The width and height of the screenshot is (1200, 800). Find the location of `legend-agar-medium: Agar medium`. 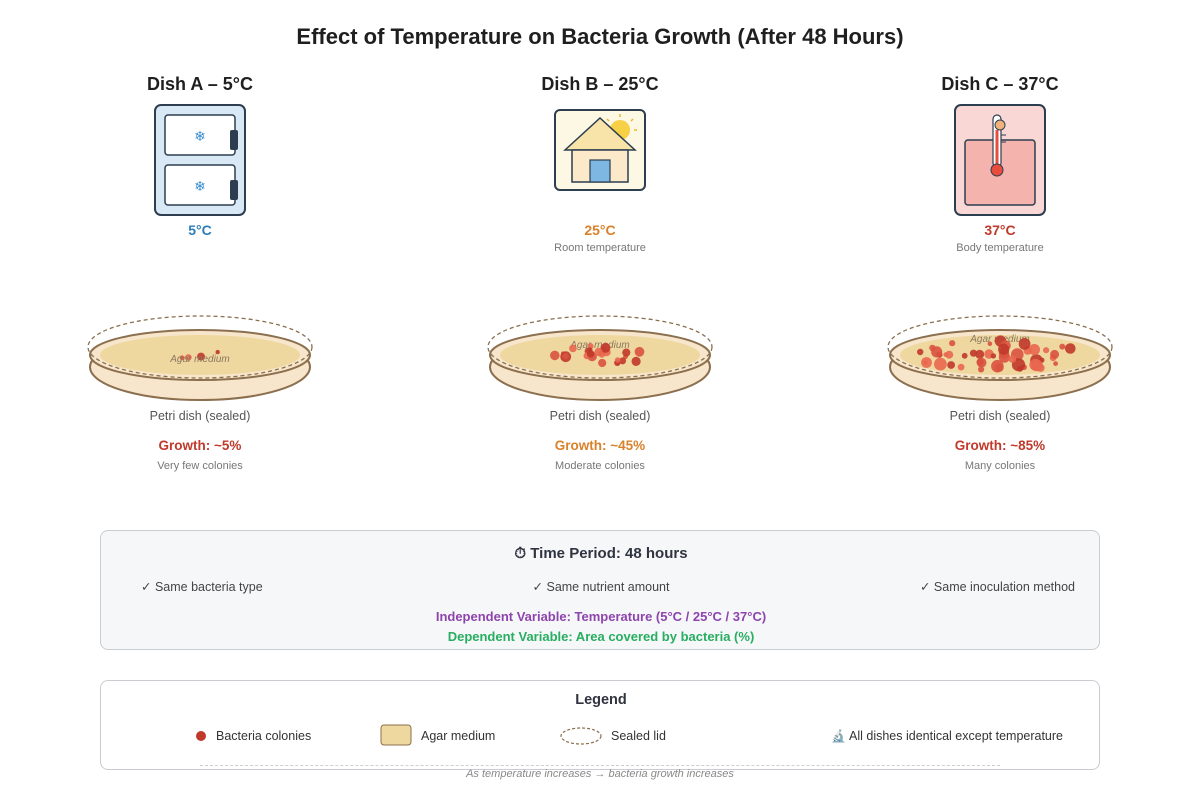

legend-agar-medium: Agar medium is located at coordinates (458, 736).